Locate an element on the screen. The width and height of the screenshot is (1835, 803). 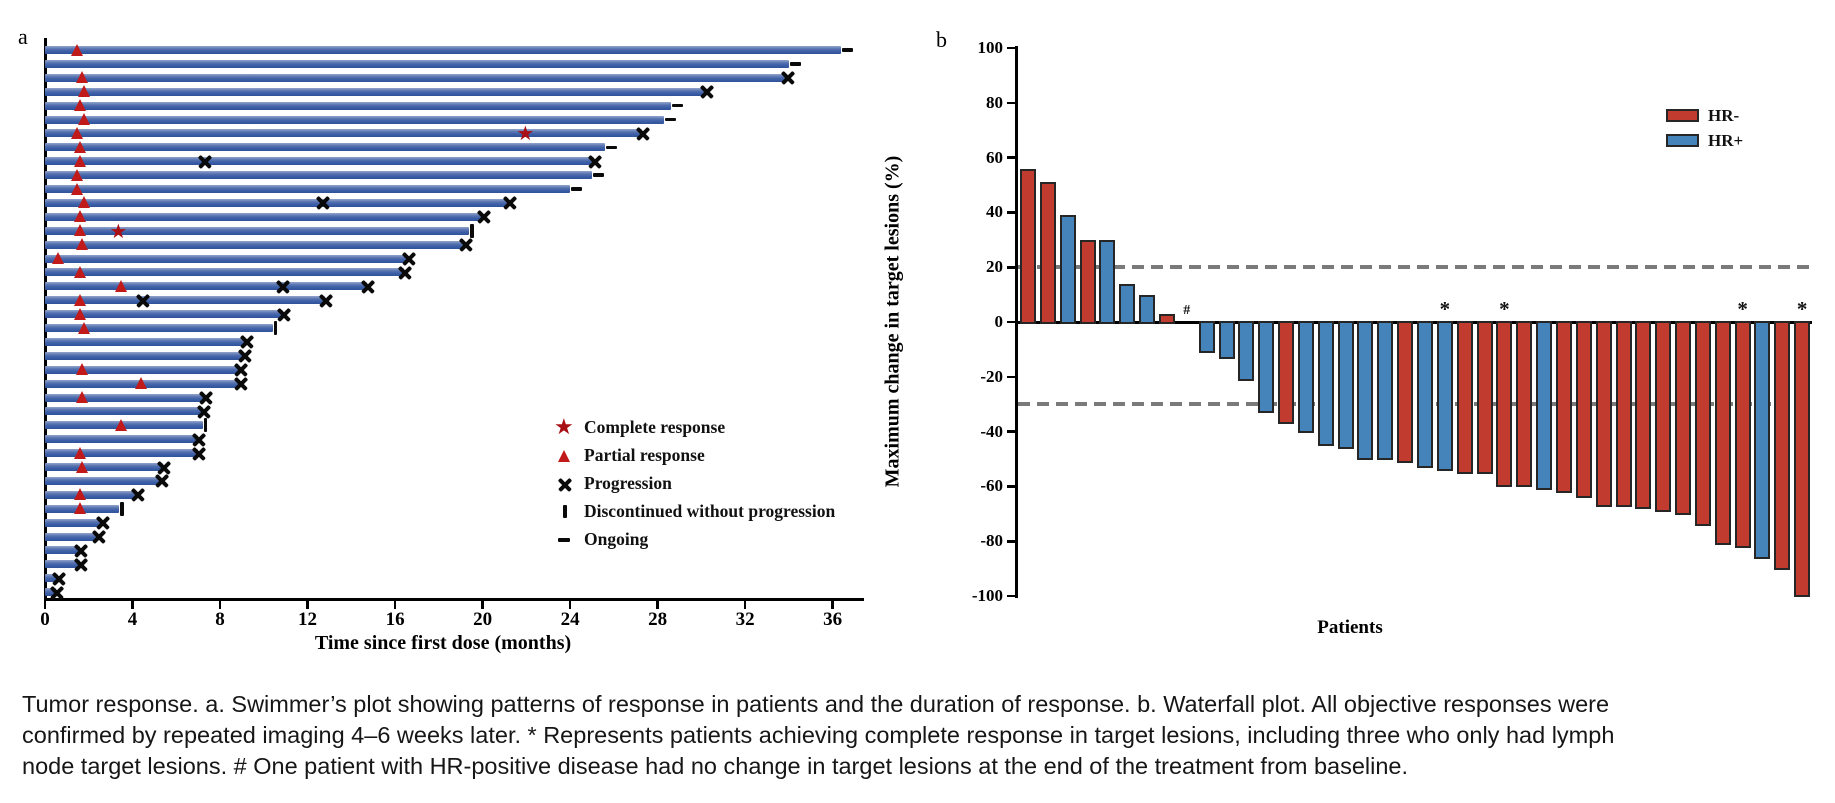
discontinued-tick-icon is located at coordinates (275, 328).